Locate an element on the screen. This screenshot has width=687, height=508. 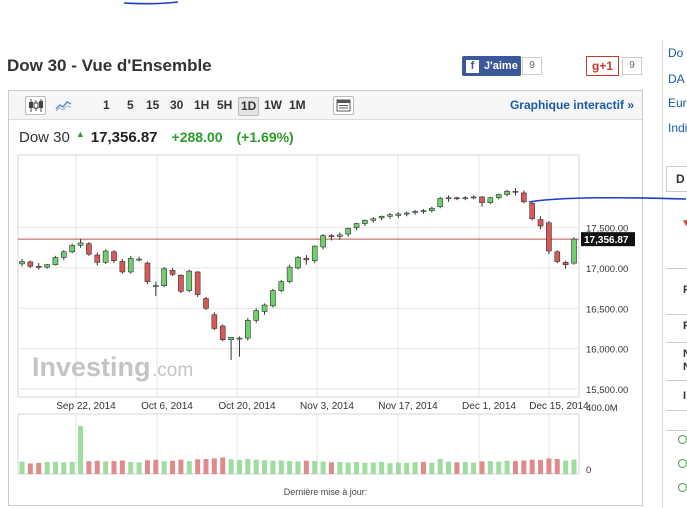
candlestick-chart-icon is located at coordinates (35, 105).